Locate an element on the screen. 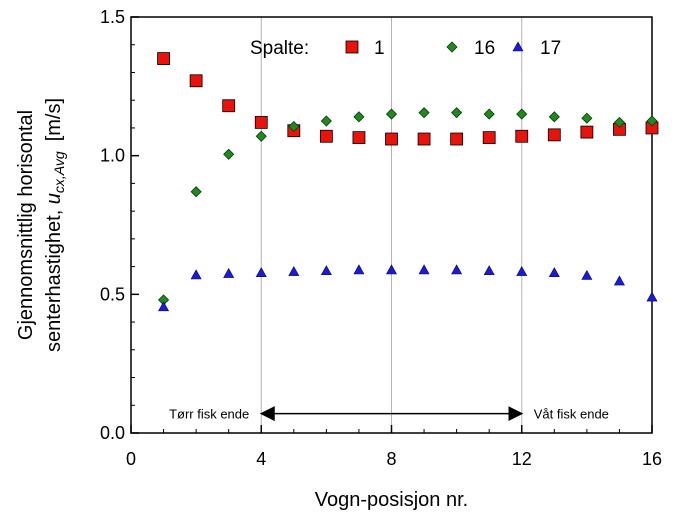 This screenshot has width=682, height=519. annotations: Tørr fisk ende Våt fisk ende is located at coordinates (389, 414).